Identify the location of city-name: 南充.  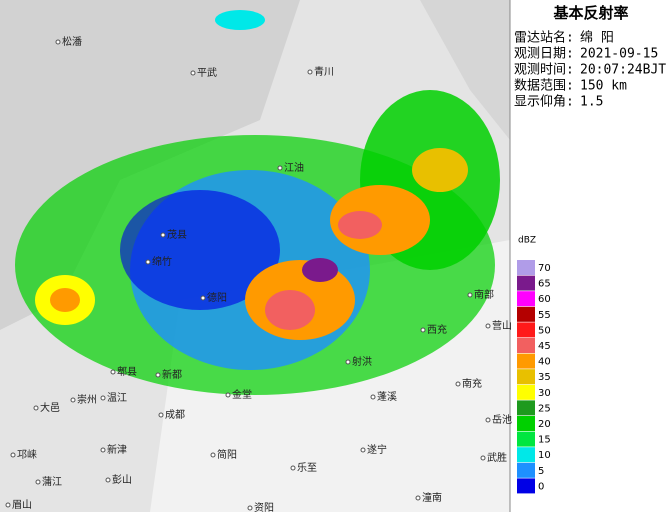
(472, 383).